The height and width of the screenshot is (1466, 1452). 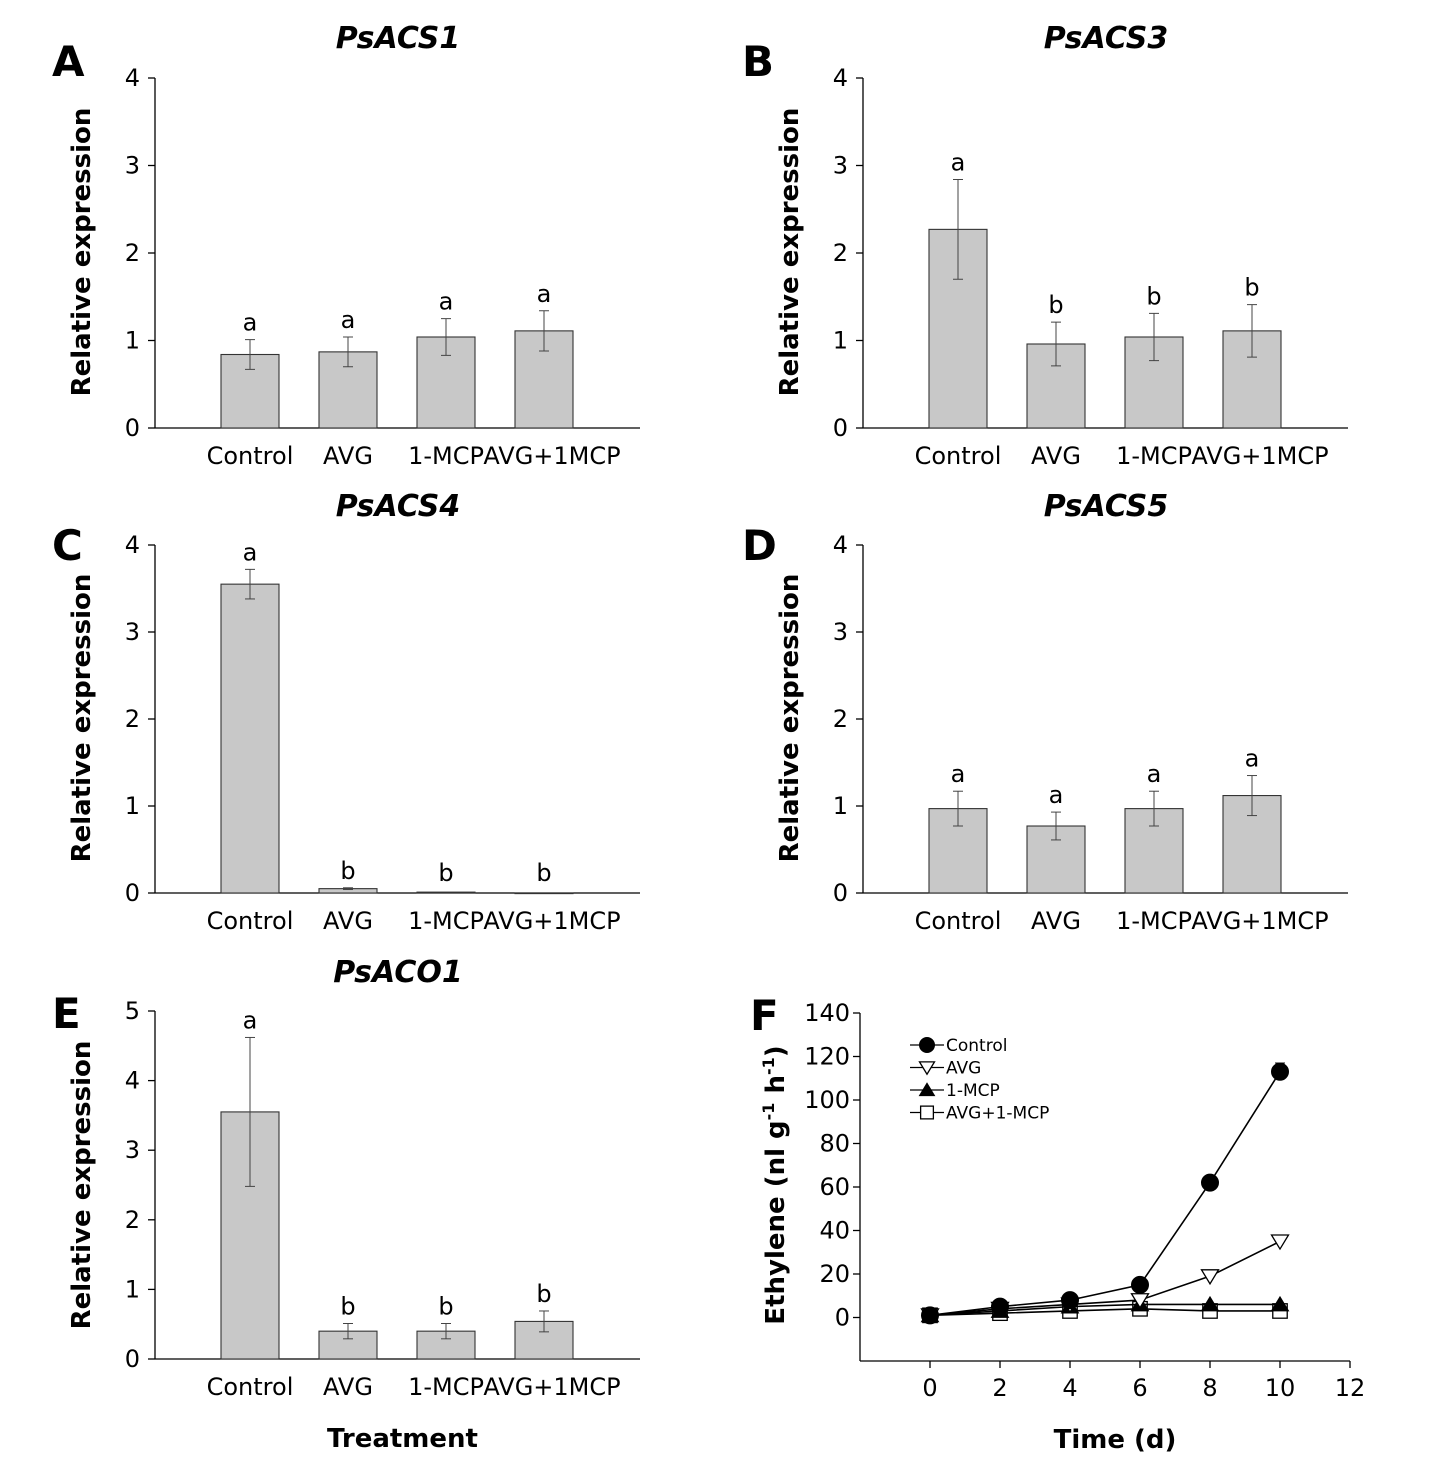 I want to click on panel-letter: A, so click(x=68, y=61).